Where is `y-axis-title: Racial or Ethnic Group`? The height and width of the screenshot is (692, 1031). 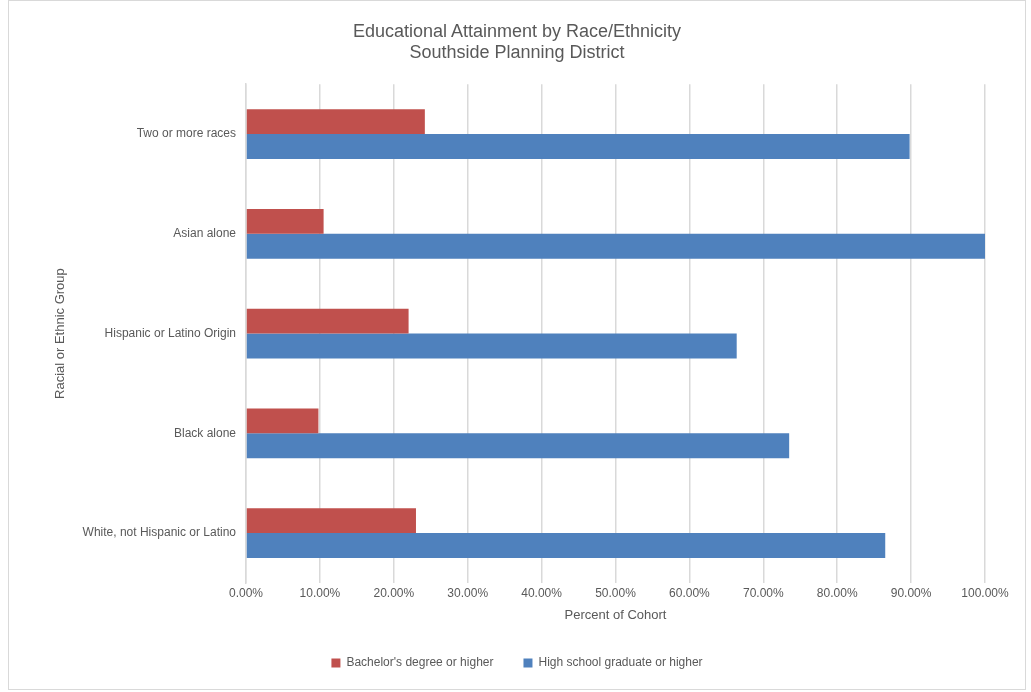
y-axis-title: Racial or Ethnic Group is located at coordinates (60, 333).